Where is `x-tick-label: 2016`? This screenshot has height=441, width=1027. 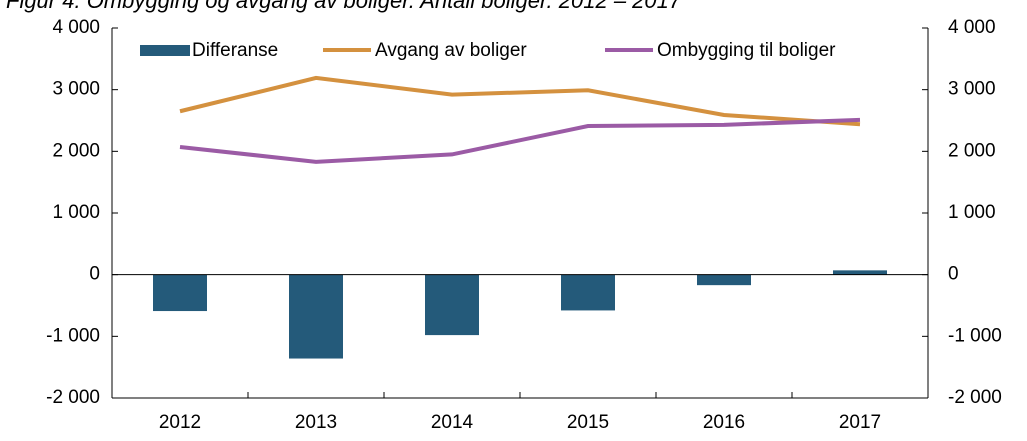 x-tick-label: 2016 is located at coordinates (724, 422).